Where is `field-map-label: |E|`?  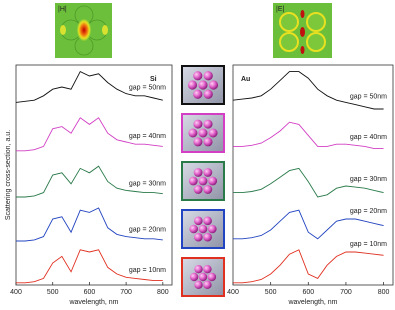
field-map-label: |E| is located at coordinates (280, 9).